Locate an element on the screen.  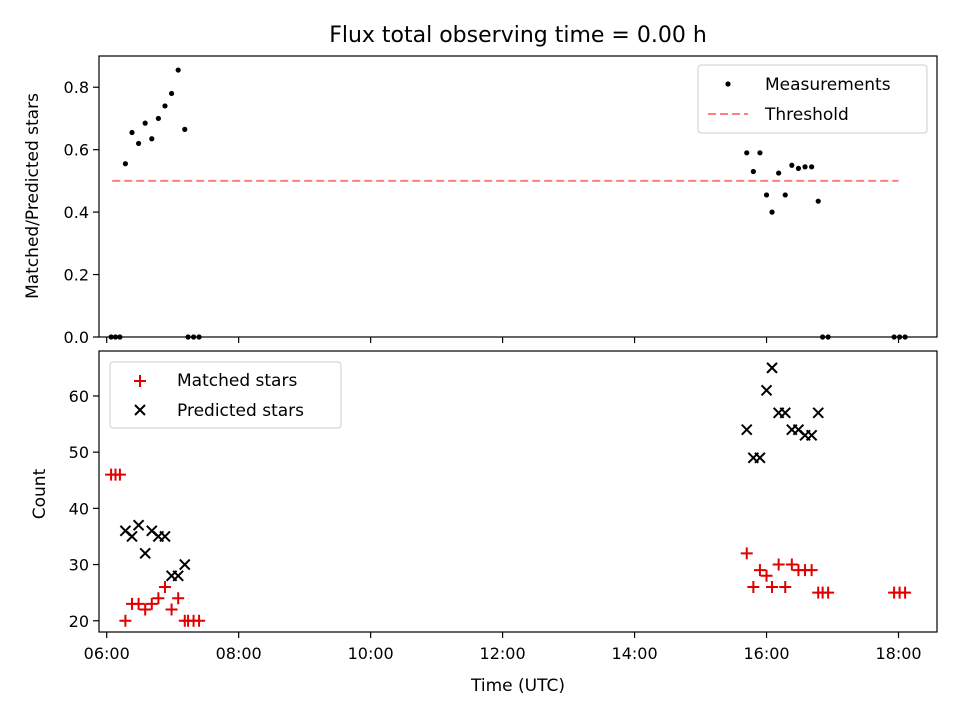
y-tick-label: 0.8 is located at coordinates (76, 87).